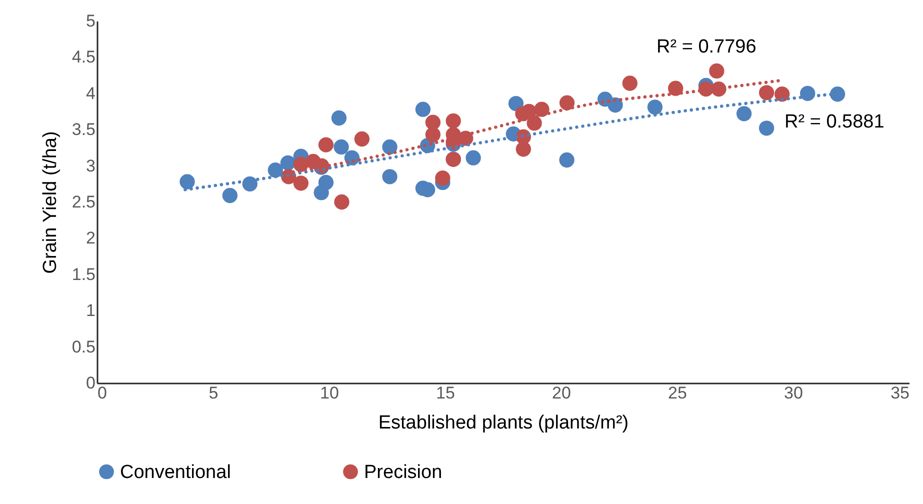 The image size is (923, 504). What do you see at coordinates (84, 274) in the screenshot?
I see `y-tick-label: 1.5` at bounding box center [84, 274].